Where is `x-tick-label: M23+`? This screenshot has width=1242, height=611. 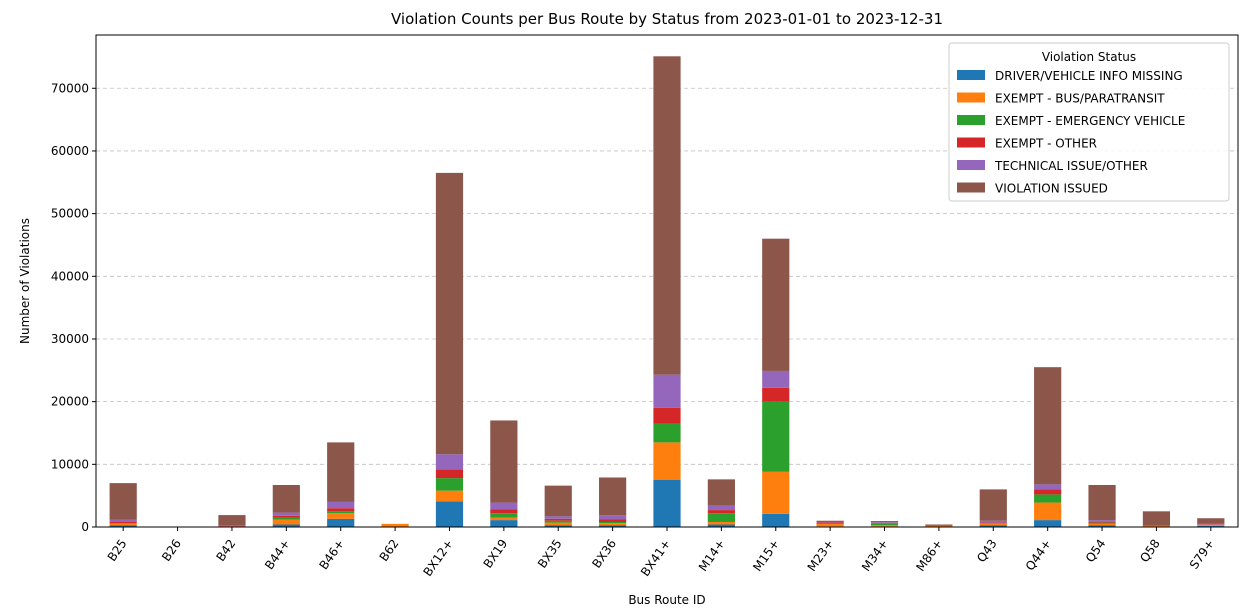
x-tick-label: M23+ is located at coordinates (821, 555).